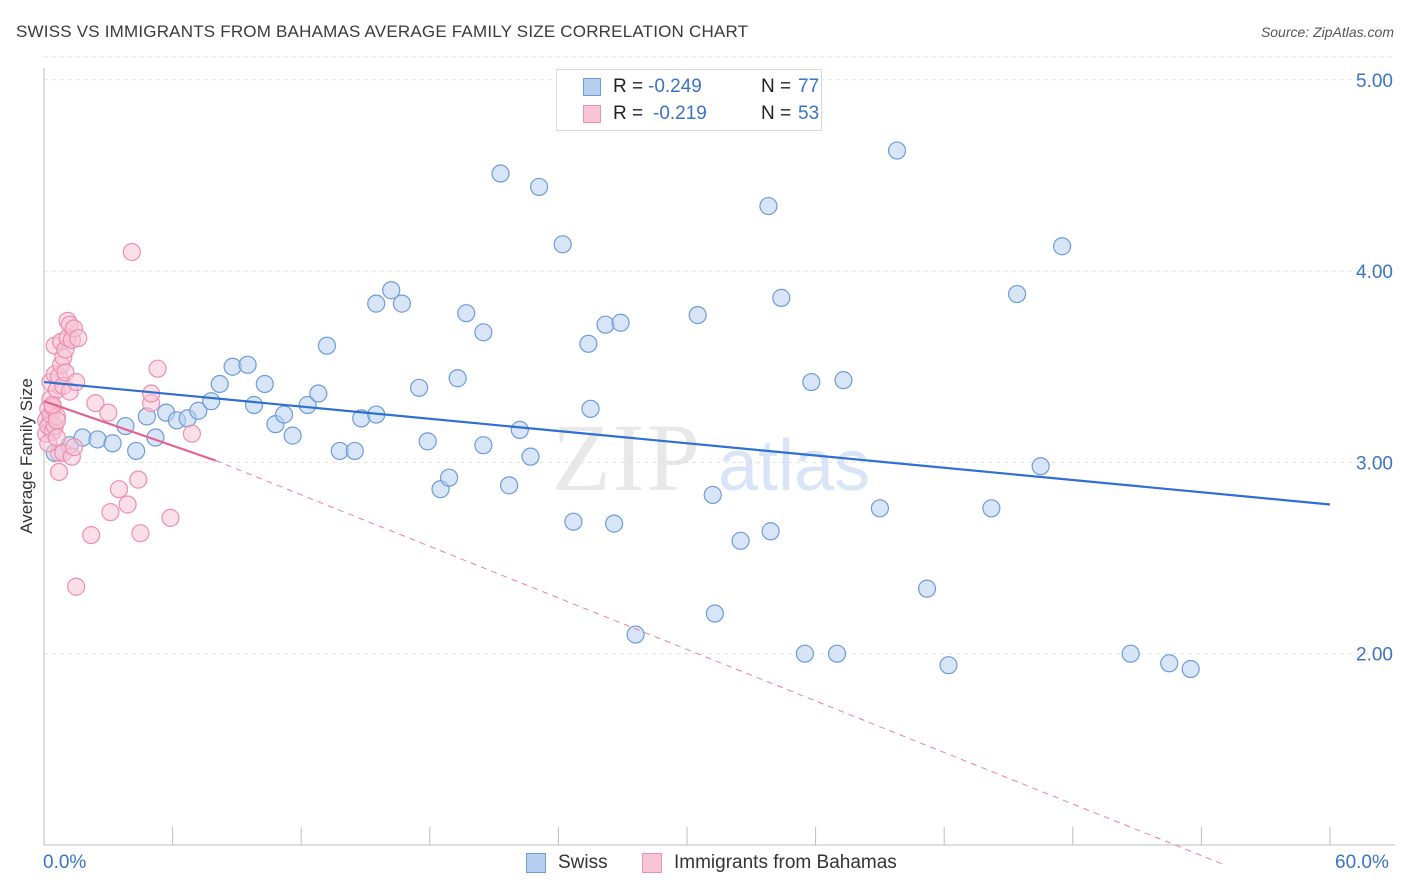 Image resolution: width=1406 pixels, height=892 pixels. What do you see at coordinates (129, 431) in the screenshot?
I see `bahamas-trend-line` at bounding box center [129, 431].